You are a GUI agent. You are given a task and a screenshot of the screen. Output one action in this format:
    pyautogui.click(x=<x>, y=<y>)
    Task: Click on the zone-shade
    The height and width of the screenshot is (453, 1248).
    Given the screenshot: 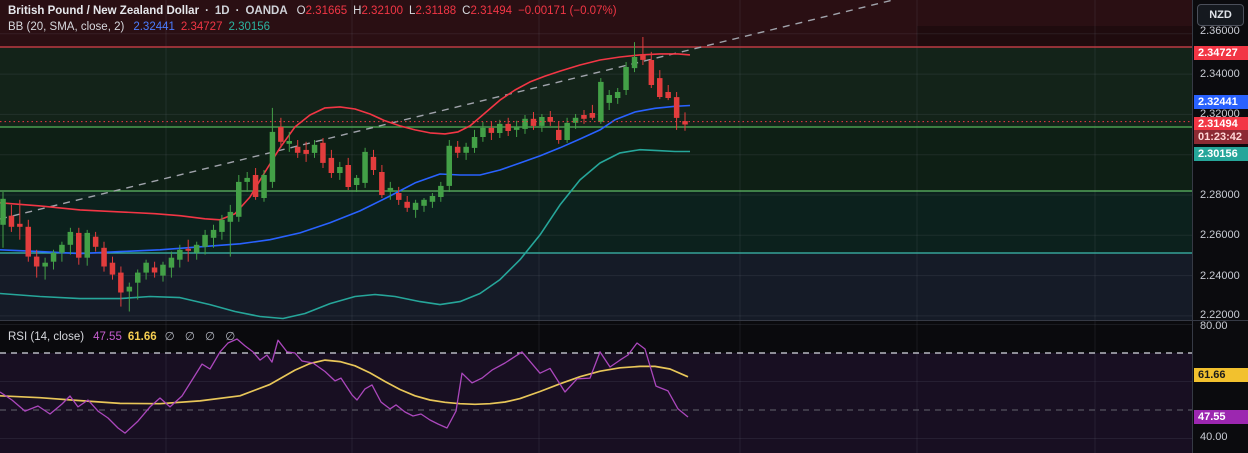 What is the action you would take?
    pyautogui.click(x=1054, y=36)
    